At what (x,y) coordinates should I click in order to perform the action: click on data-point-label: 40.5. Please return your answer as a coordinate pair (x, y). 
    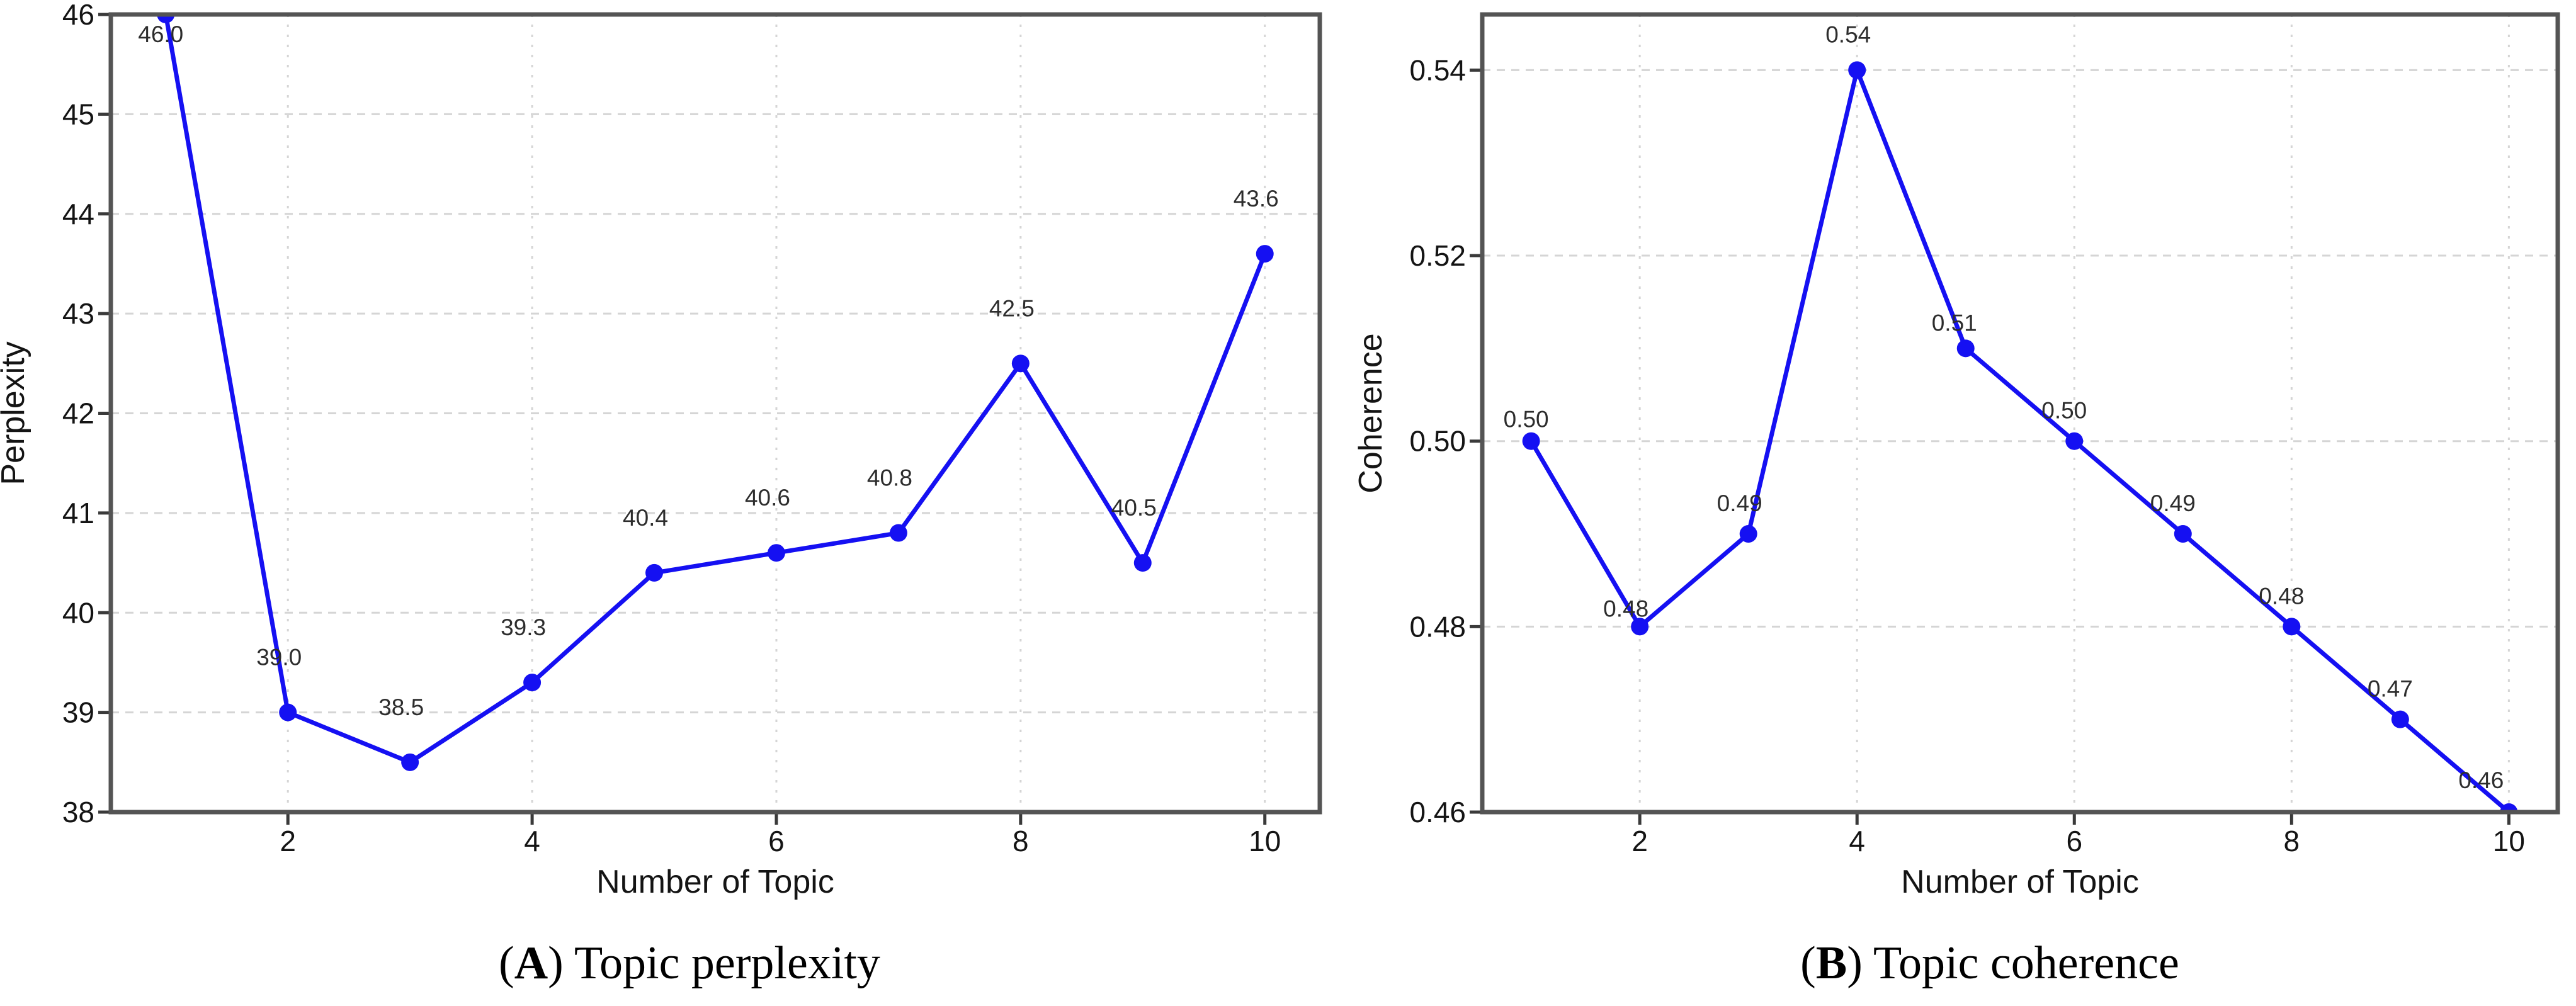
    Looking at the image, I should click on (1134, 508).